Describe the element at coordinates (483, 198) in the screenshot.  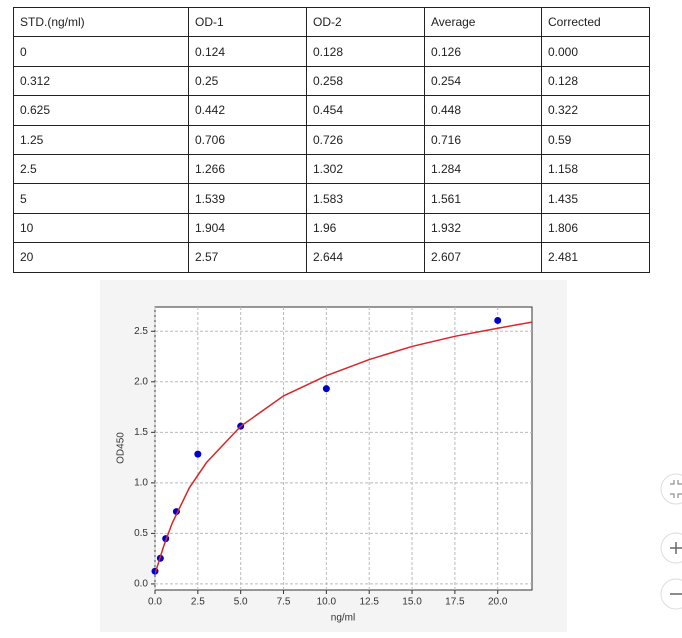
I see `table-cell: 1.561` at that location.